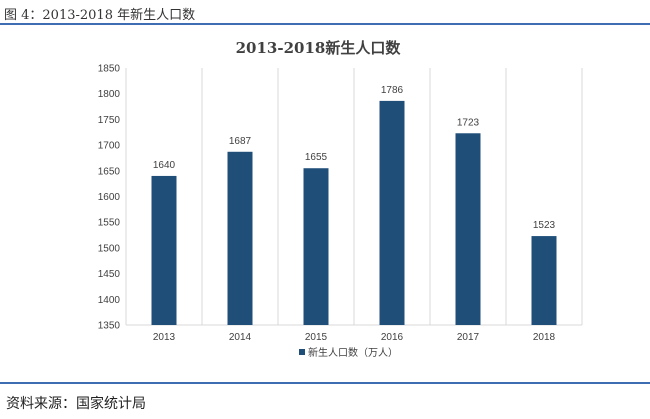  I want to click on data-label: 1523, so click(544, 225).